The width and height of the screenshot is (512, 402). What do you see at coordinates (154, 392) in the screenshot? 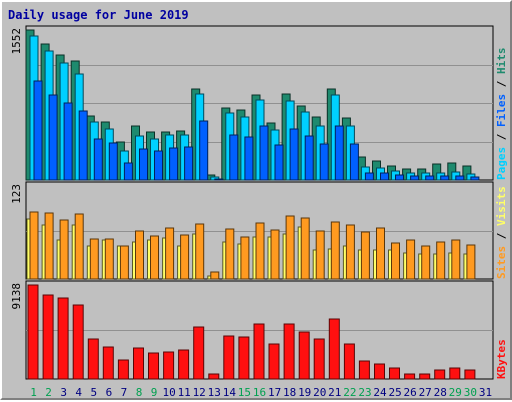
I see `x-tick-label: 9` at bounding box center [154, 392].